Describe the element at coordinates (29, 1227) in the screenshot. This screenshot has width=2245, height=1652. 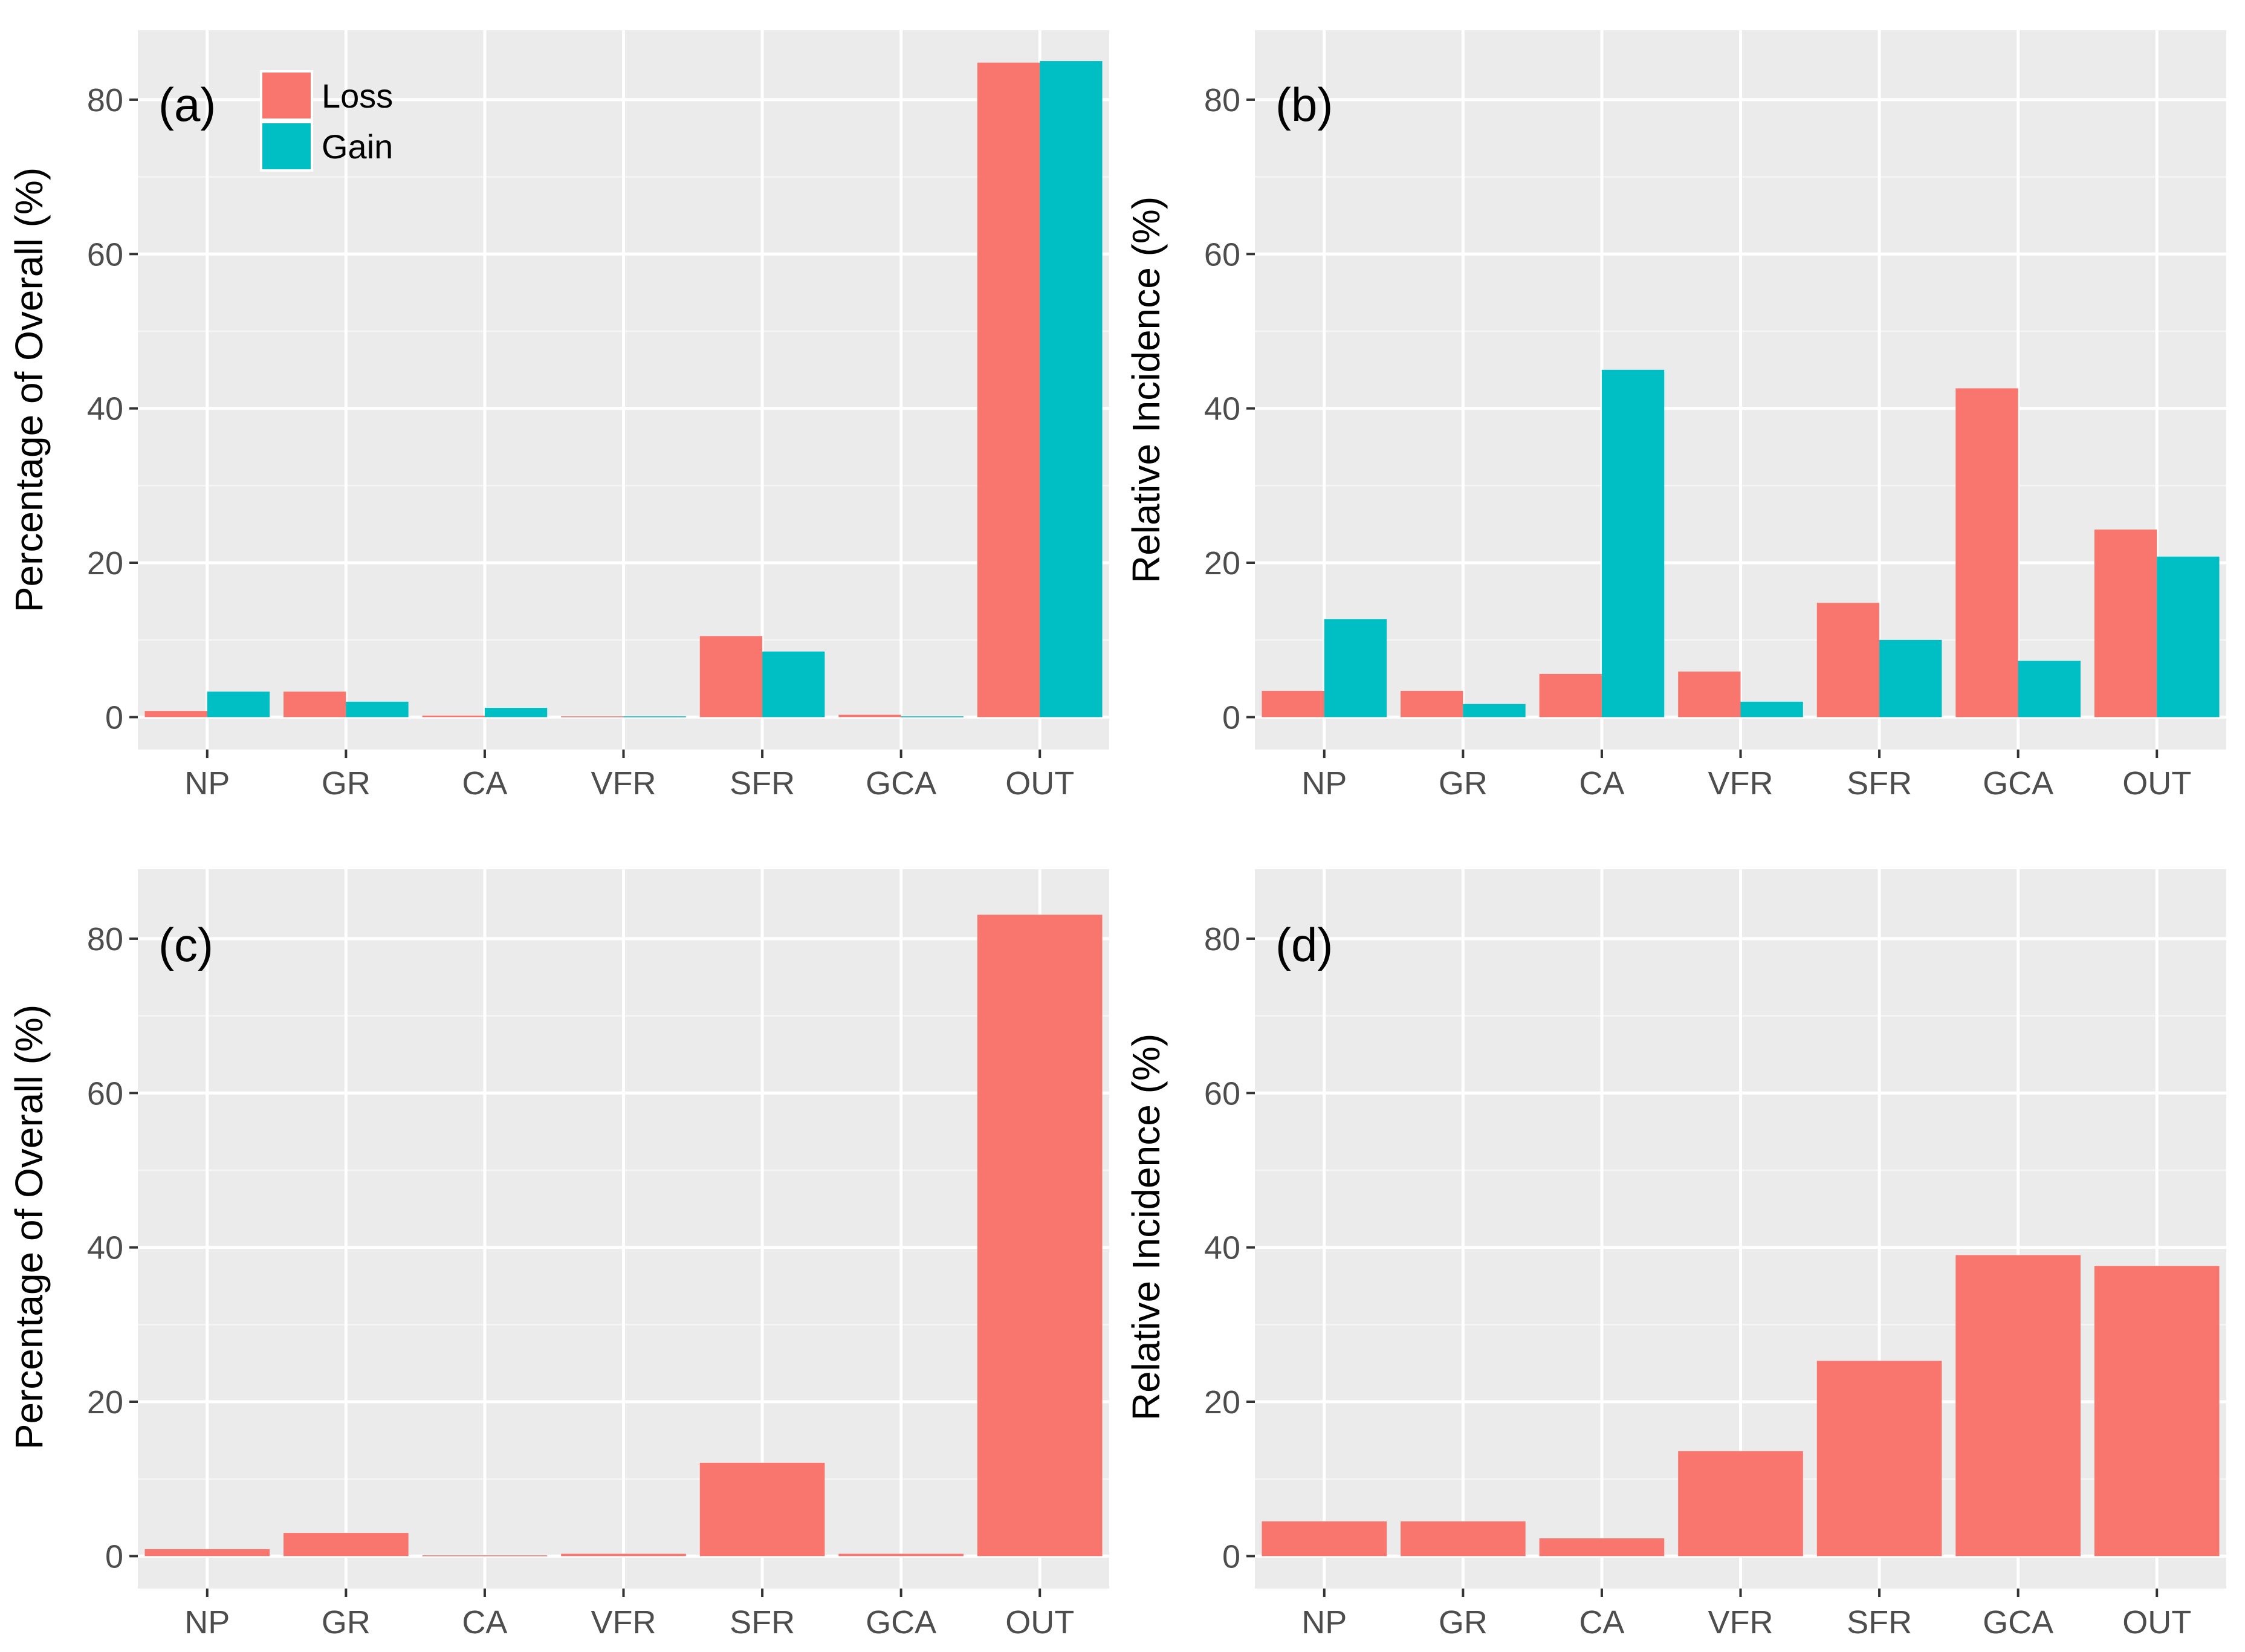
I see `y-axis-title: Percentage of Overall (%)` at that location.